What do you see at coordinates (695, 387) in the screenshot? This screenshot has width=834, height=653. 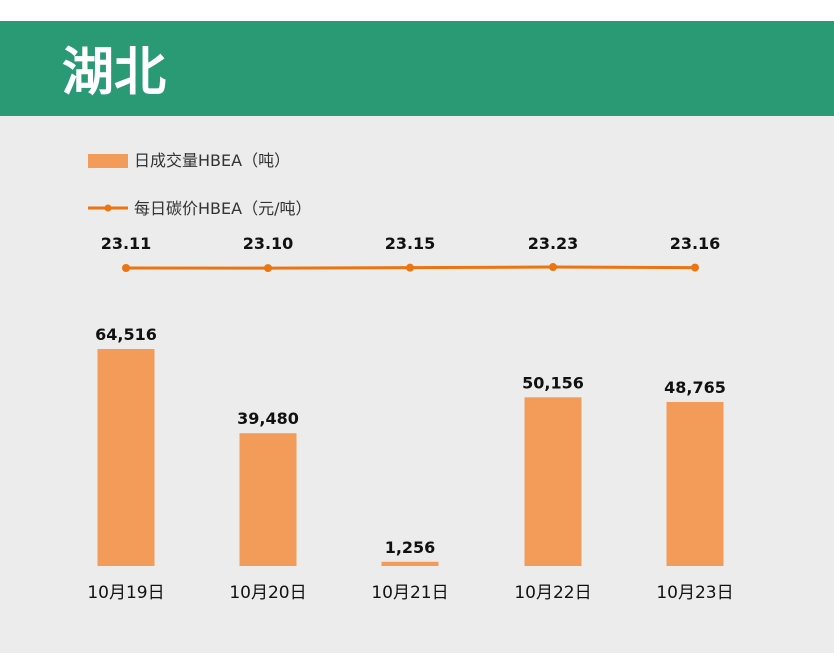 I see `bar-data-label: 48,765` at bounding box center [695, 387].